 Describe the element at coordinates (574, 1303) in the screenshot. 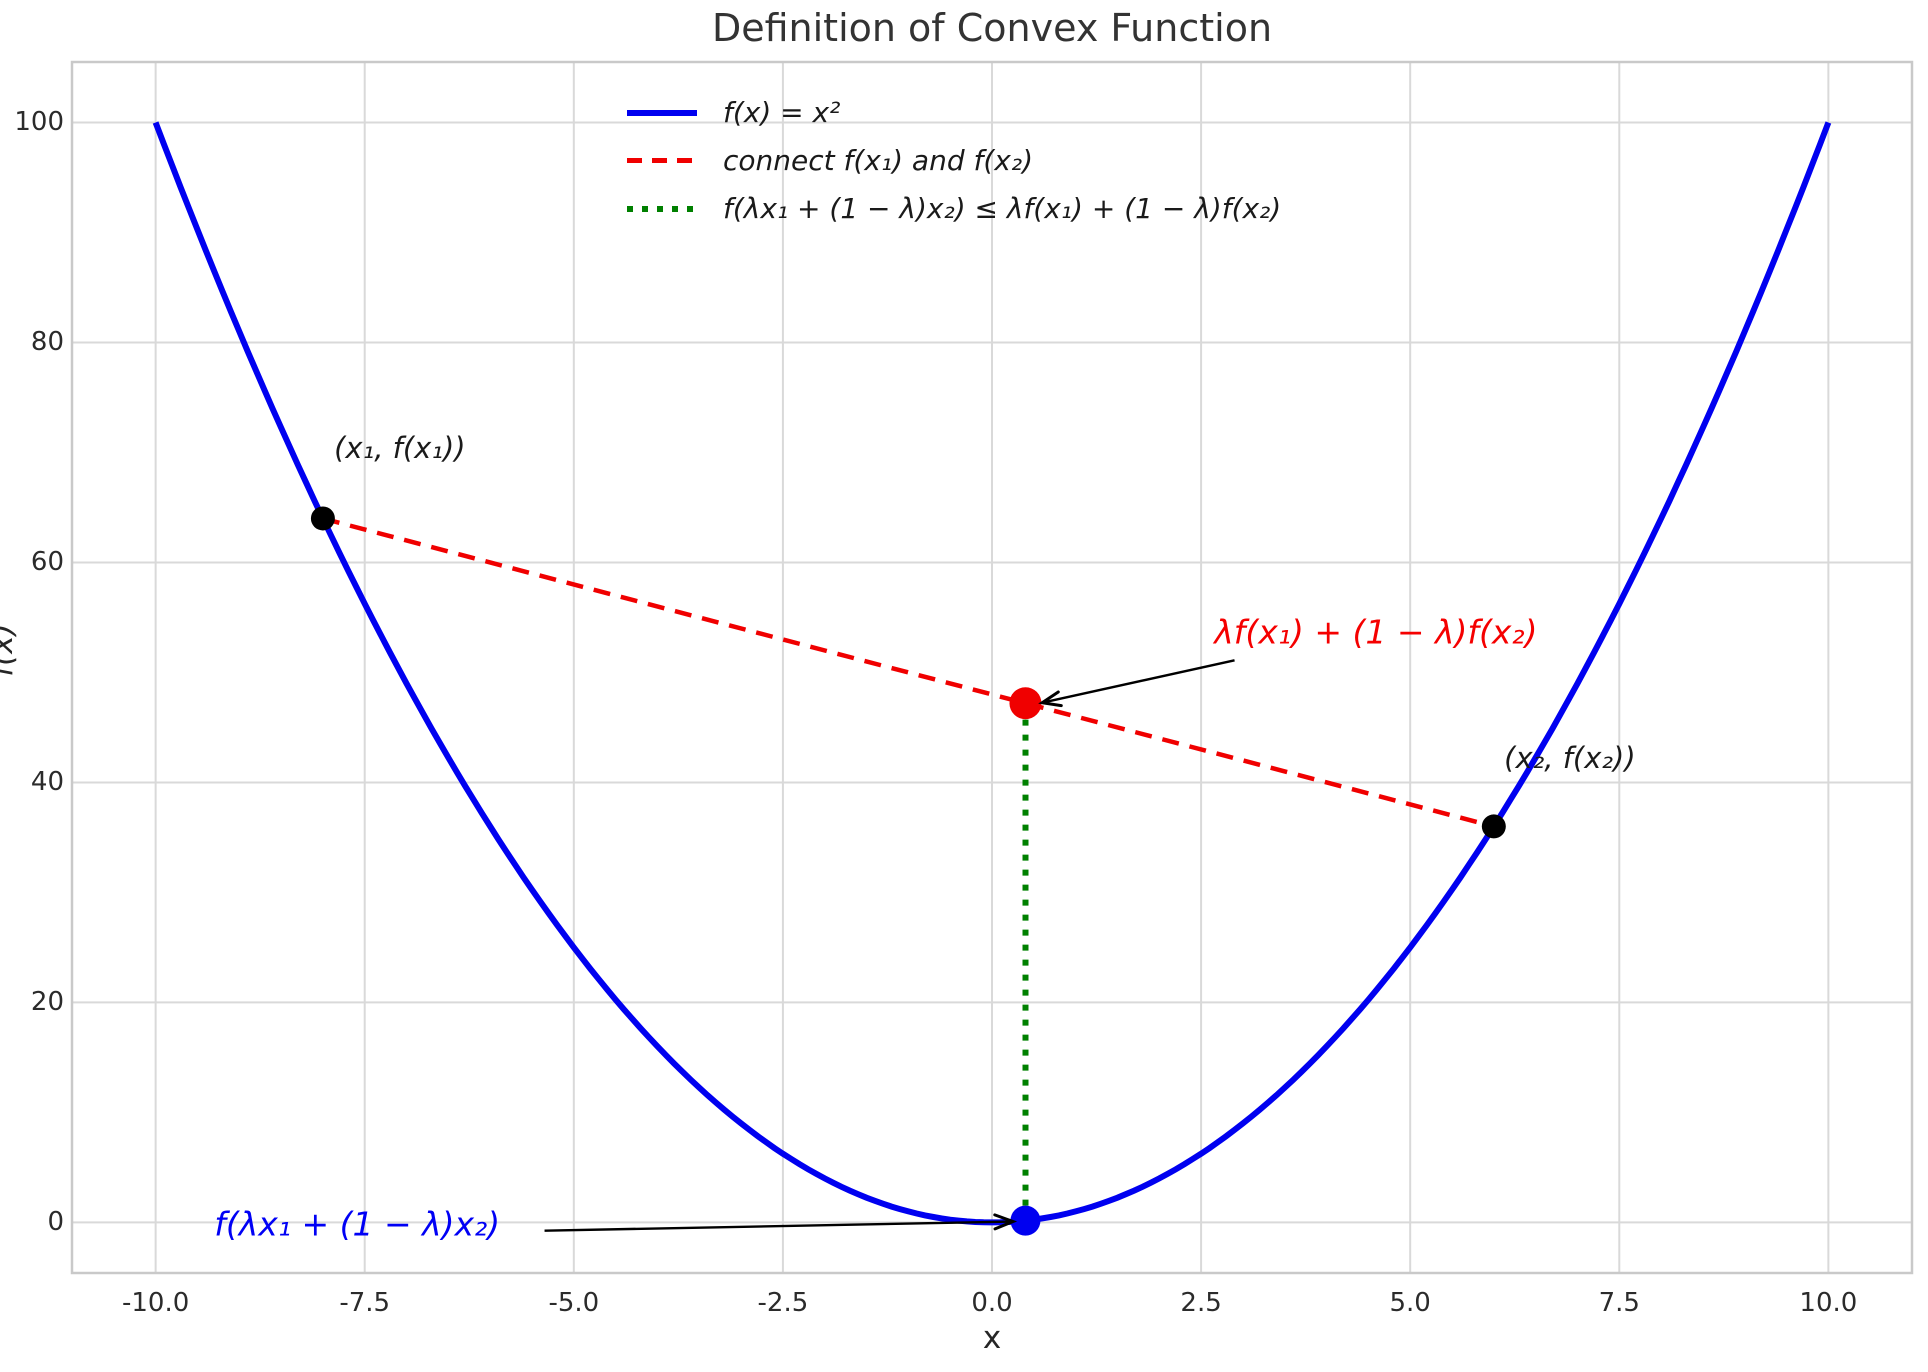

I see `x-tick-label: -5.0` at that location.